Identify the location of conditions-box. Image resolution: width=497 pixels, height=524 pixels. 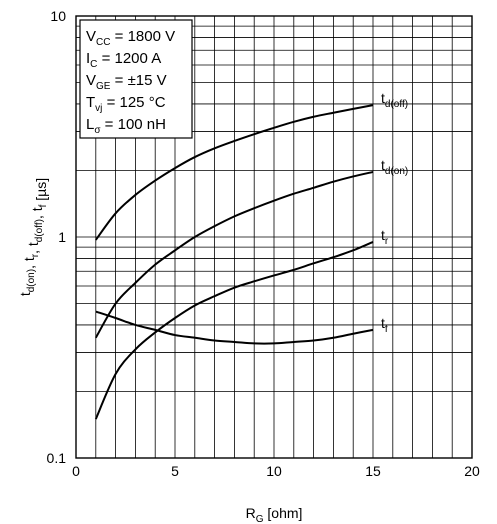
(136, 79).